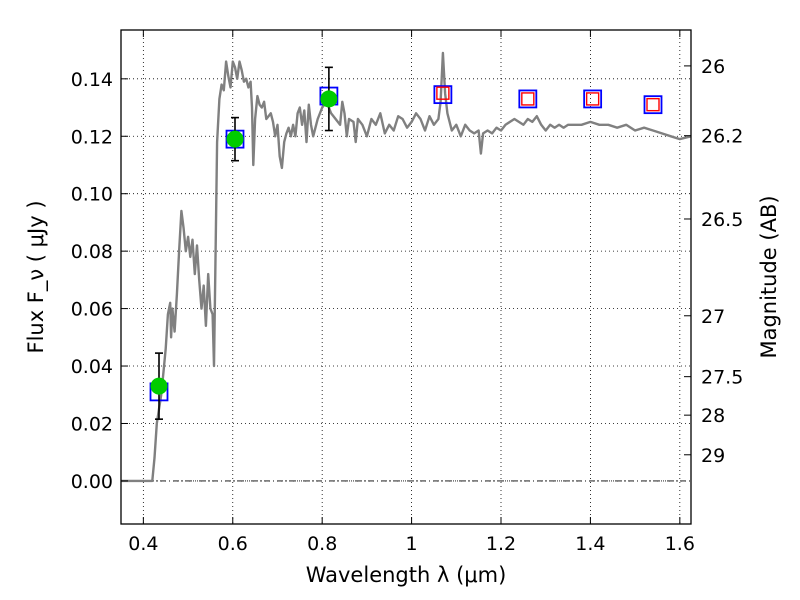 The width and height of the screenshot is (800, 600). What do you see at coordinates (722, 378) in the screenshot?
I see `y2-tick-label: 27.5` at bounding box center [722, 378].